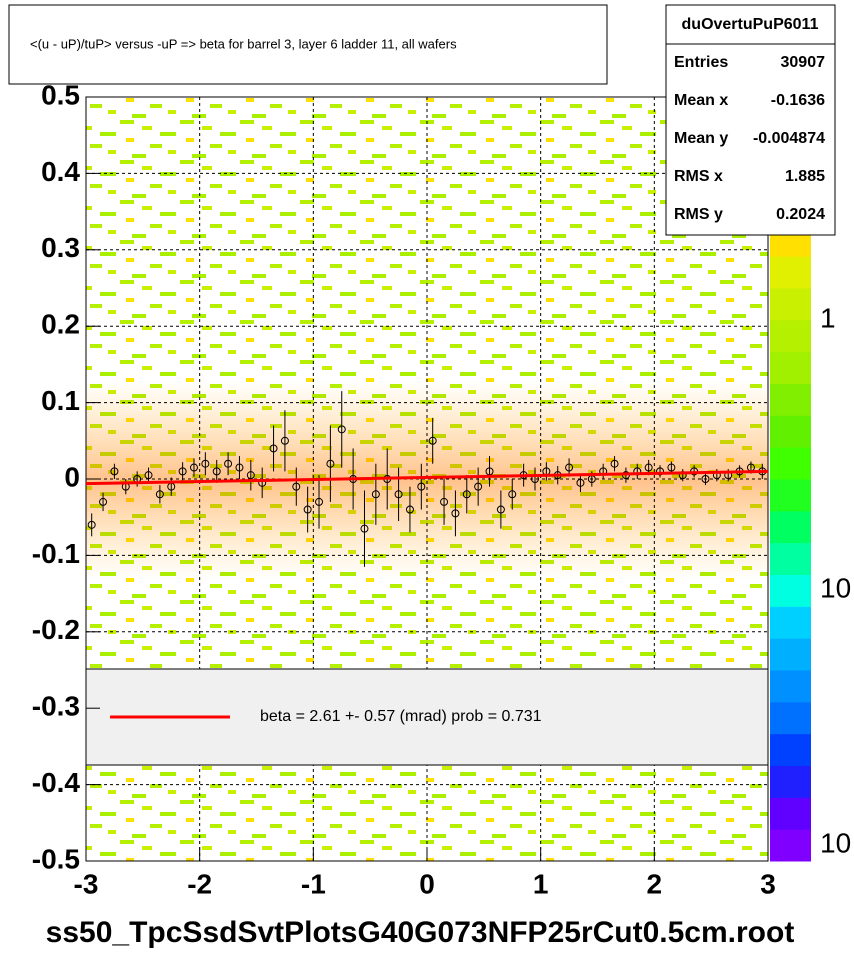  I want to click on stats-value: 30907, so click(803, 62).